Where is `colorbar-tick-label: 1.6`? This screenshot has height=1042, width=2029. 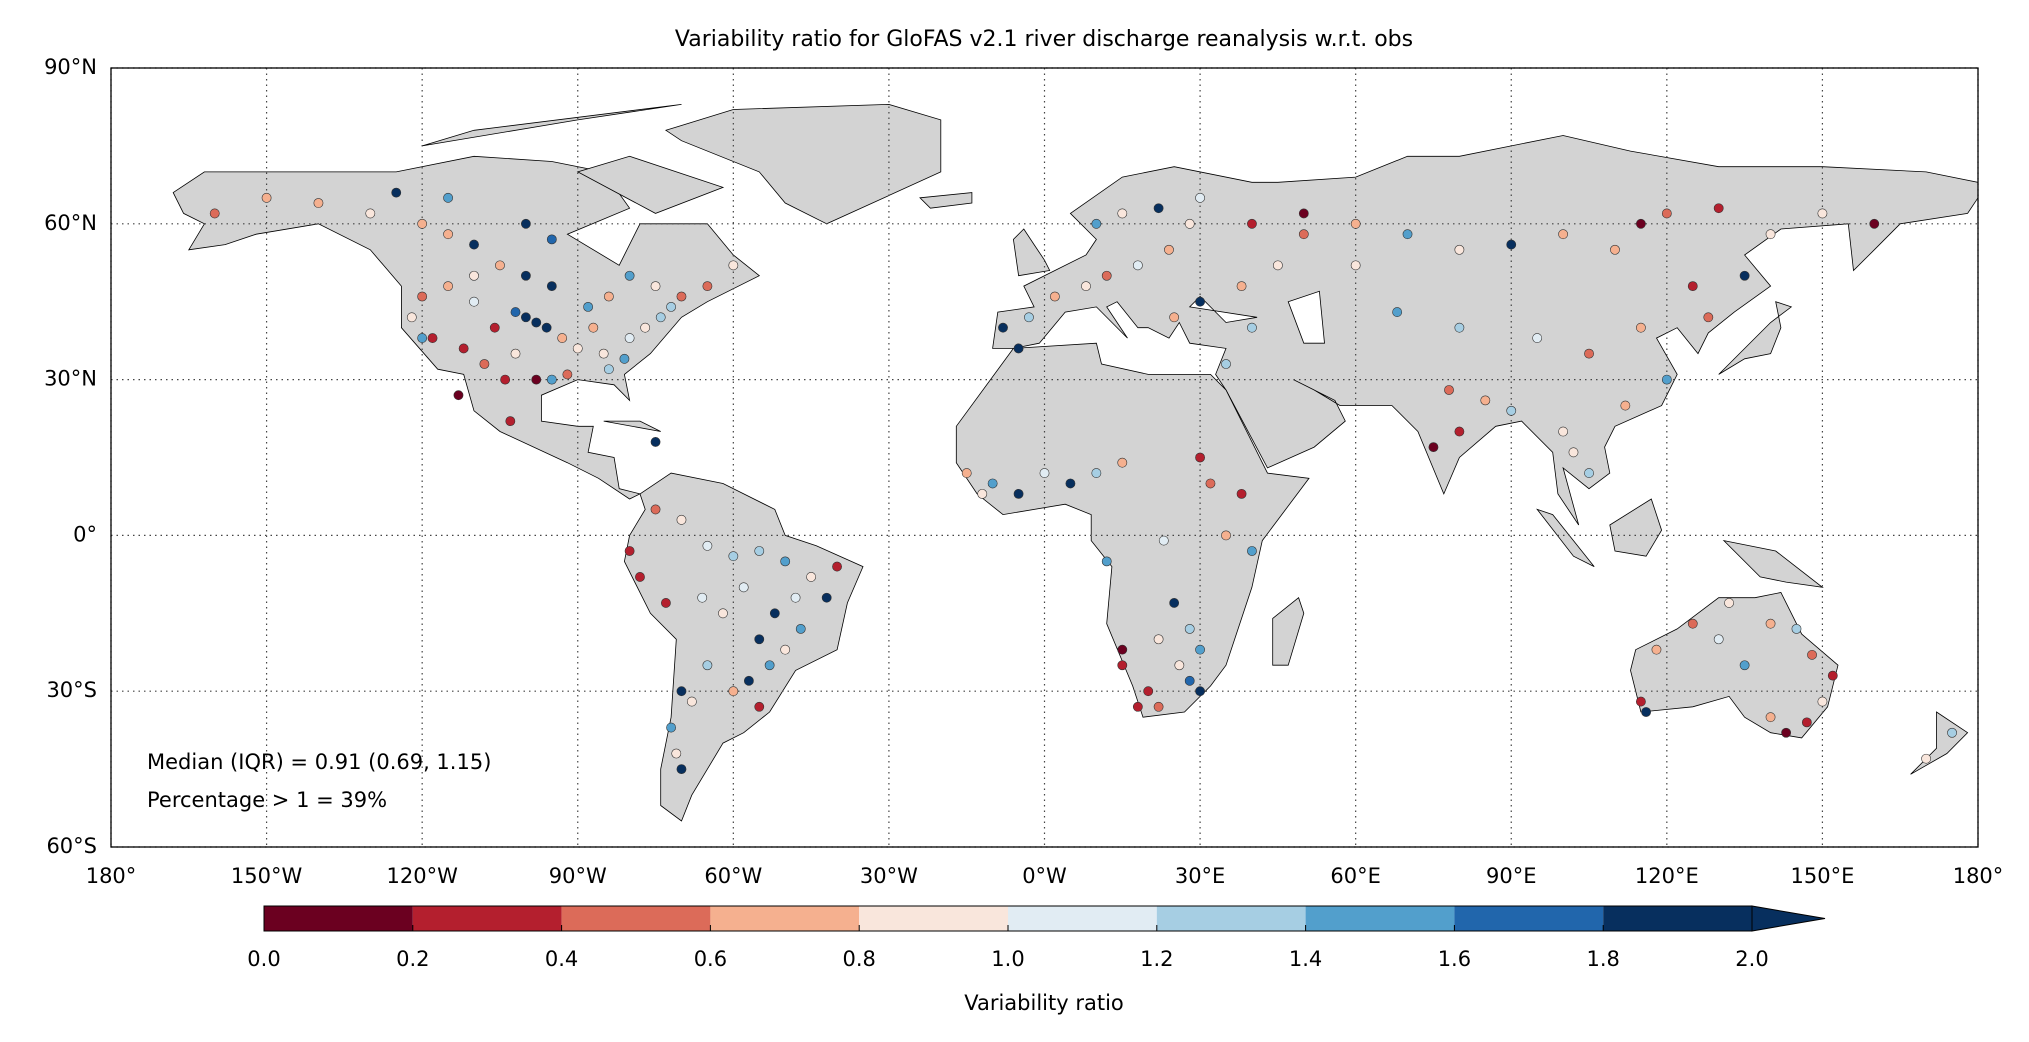 colorbar-tick-label: 1.6 is located at coordinates (1454, 959).